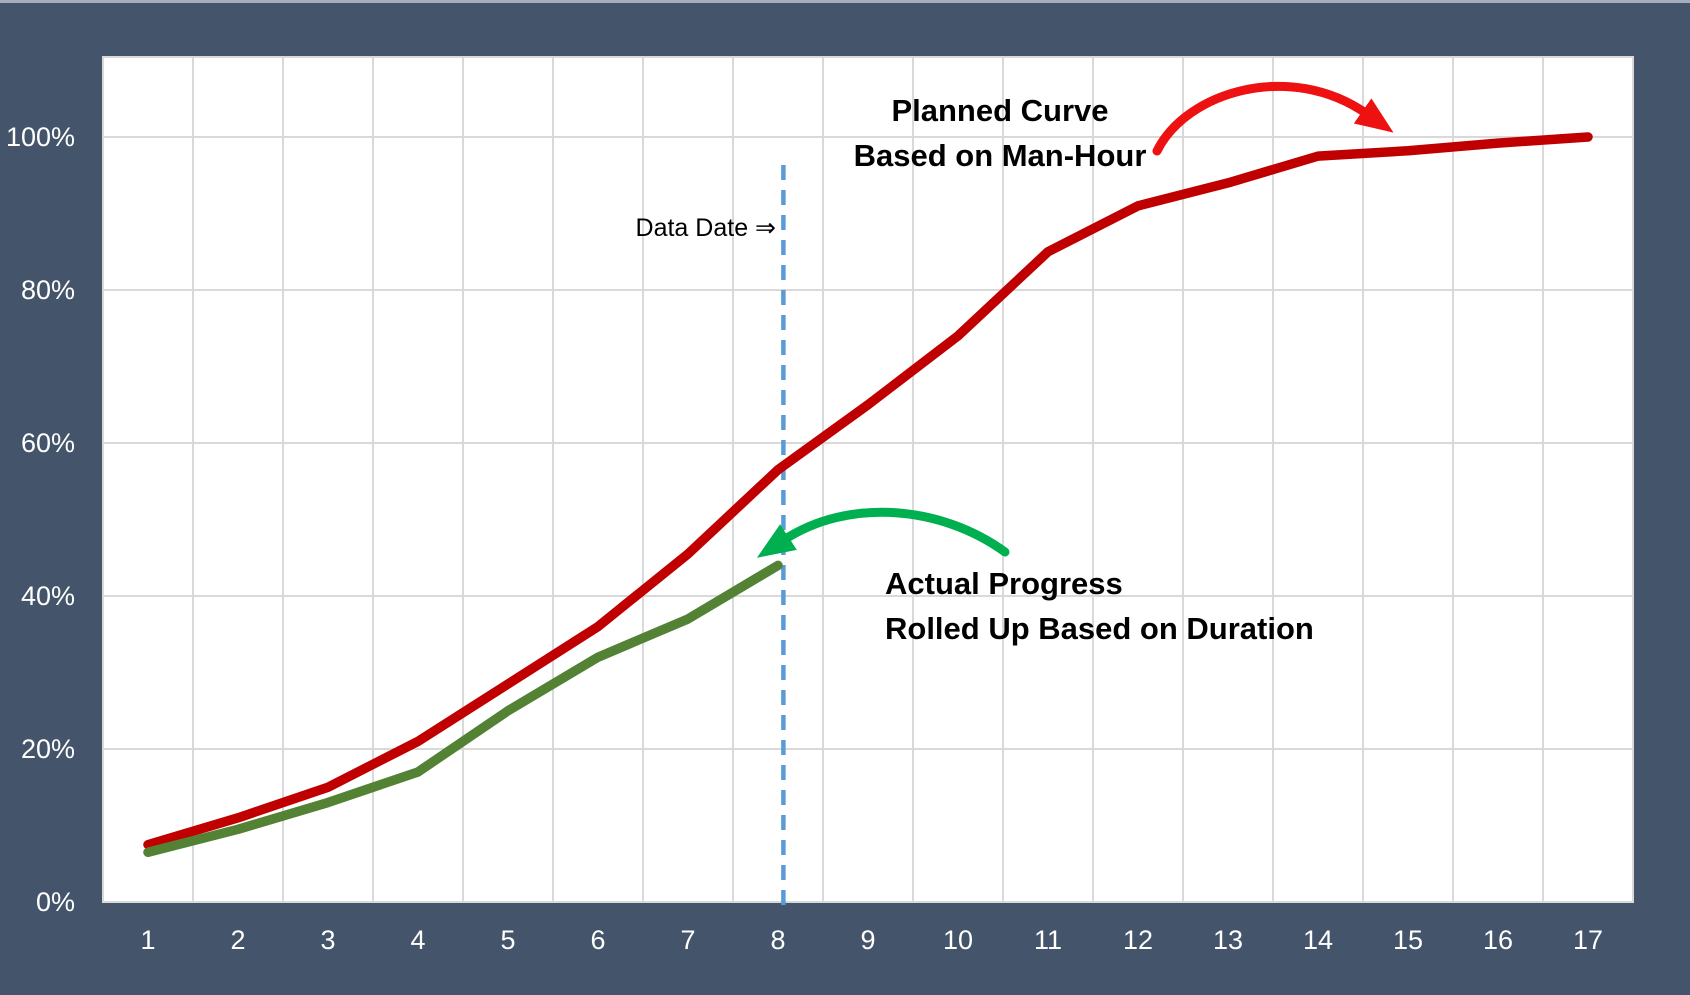 This screenshot has height=995, width=1690. Describe the element at coordinates (845, 1) in the screenshot. I see `window-top-edge` at that location.